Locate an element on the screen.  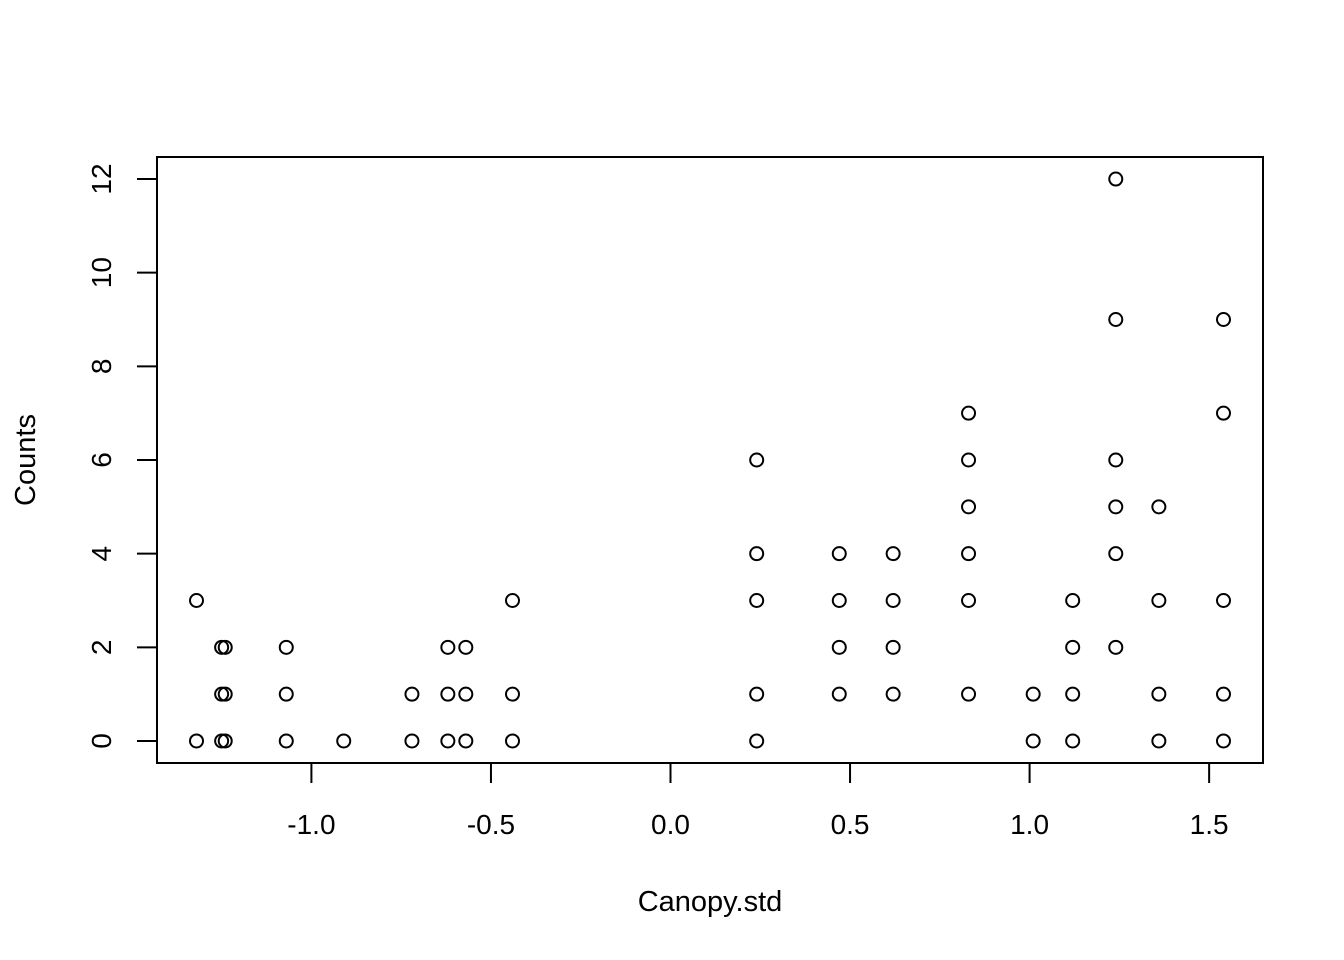
x-tick-label: -1.0 is located at coordinates (311, 824).